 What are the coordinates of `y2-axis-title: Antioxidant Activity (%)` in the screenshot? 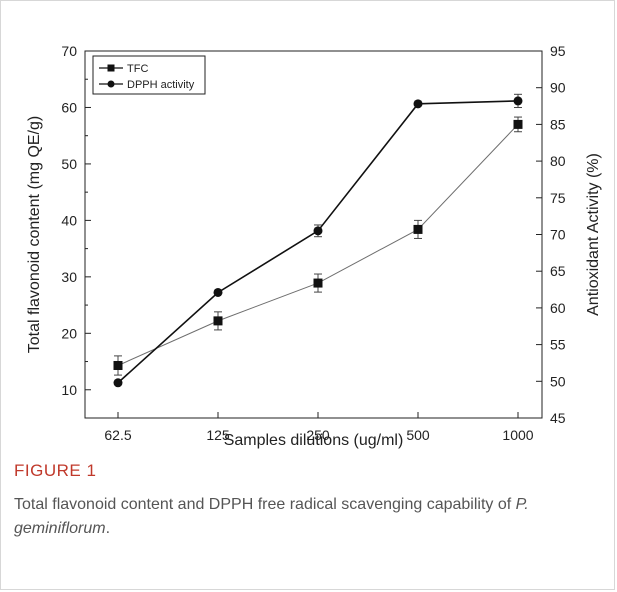 It's located at (593, 234).